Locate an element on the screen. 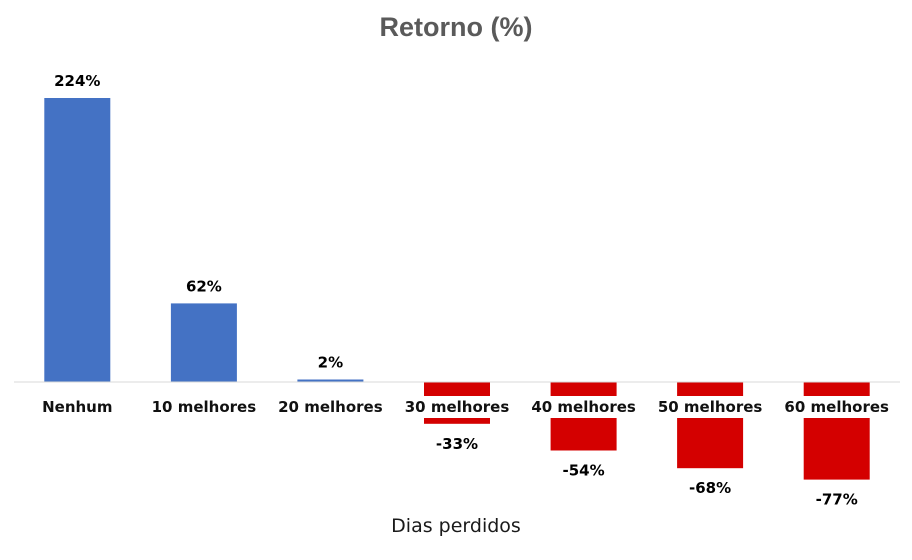 The width and height of the screenshot is (912, 560). value-label-6: -77% is located at coordinates (837, 500).